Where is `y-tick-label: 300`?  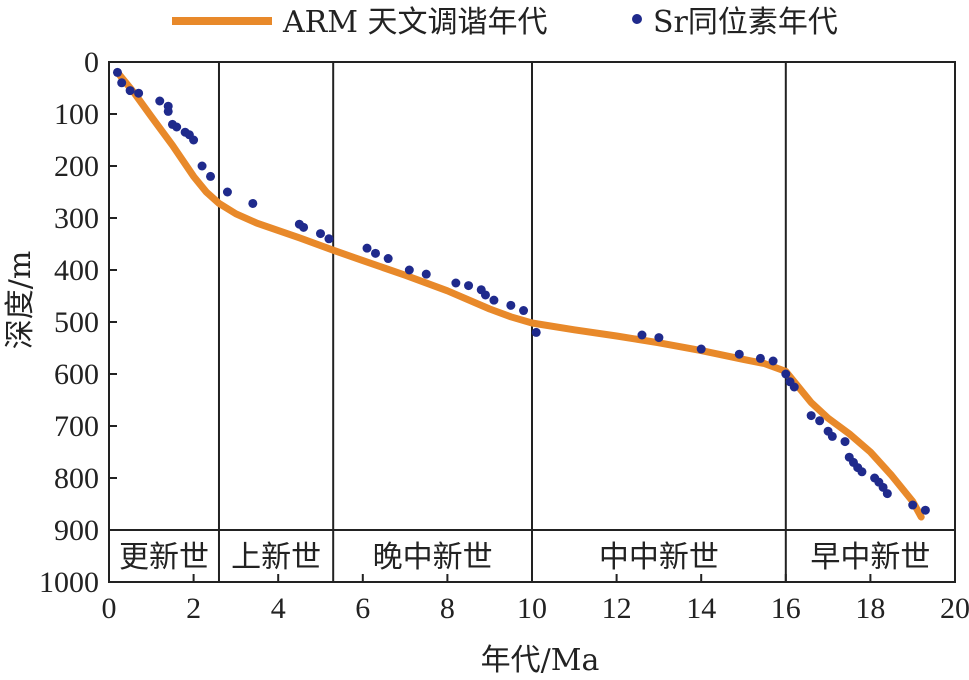
y-tick-label: 300 is located at coordinates (76, 218).